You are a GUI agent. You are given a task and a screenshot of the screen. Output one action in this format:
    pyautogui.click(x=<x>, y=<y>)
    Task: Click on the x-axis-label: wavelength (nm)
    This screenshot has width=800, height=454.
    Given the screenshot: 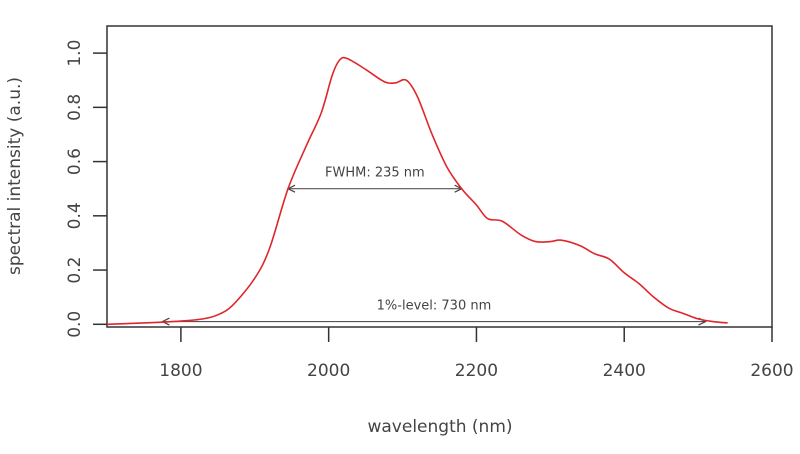 What is the action you would take?
    pyautogui.click(x=439, y=427)
    